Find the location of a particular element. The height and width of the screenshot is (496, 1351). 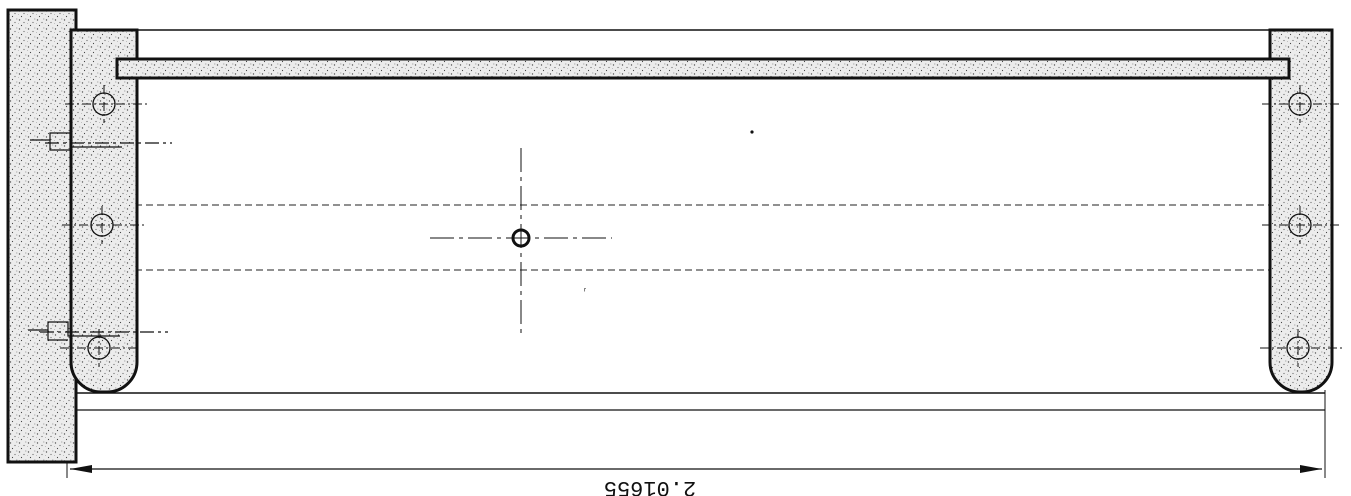

left-plate is located at coordinates (104, 211).